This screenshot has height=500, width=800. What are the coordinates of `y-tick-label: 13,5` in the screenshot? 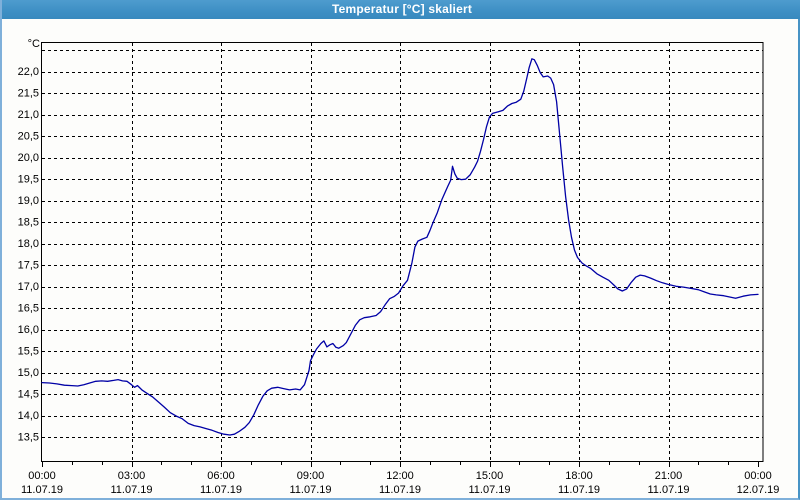 It's located at (28, 438).